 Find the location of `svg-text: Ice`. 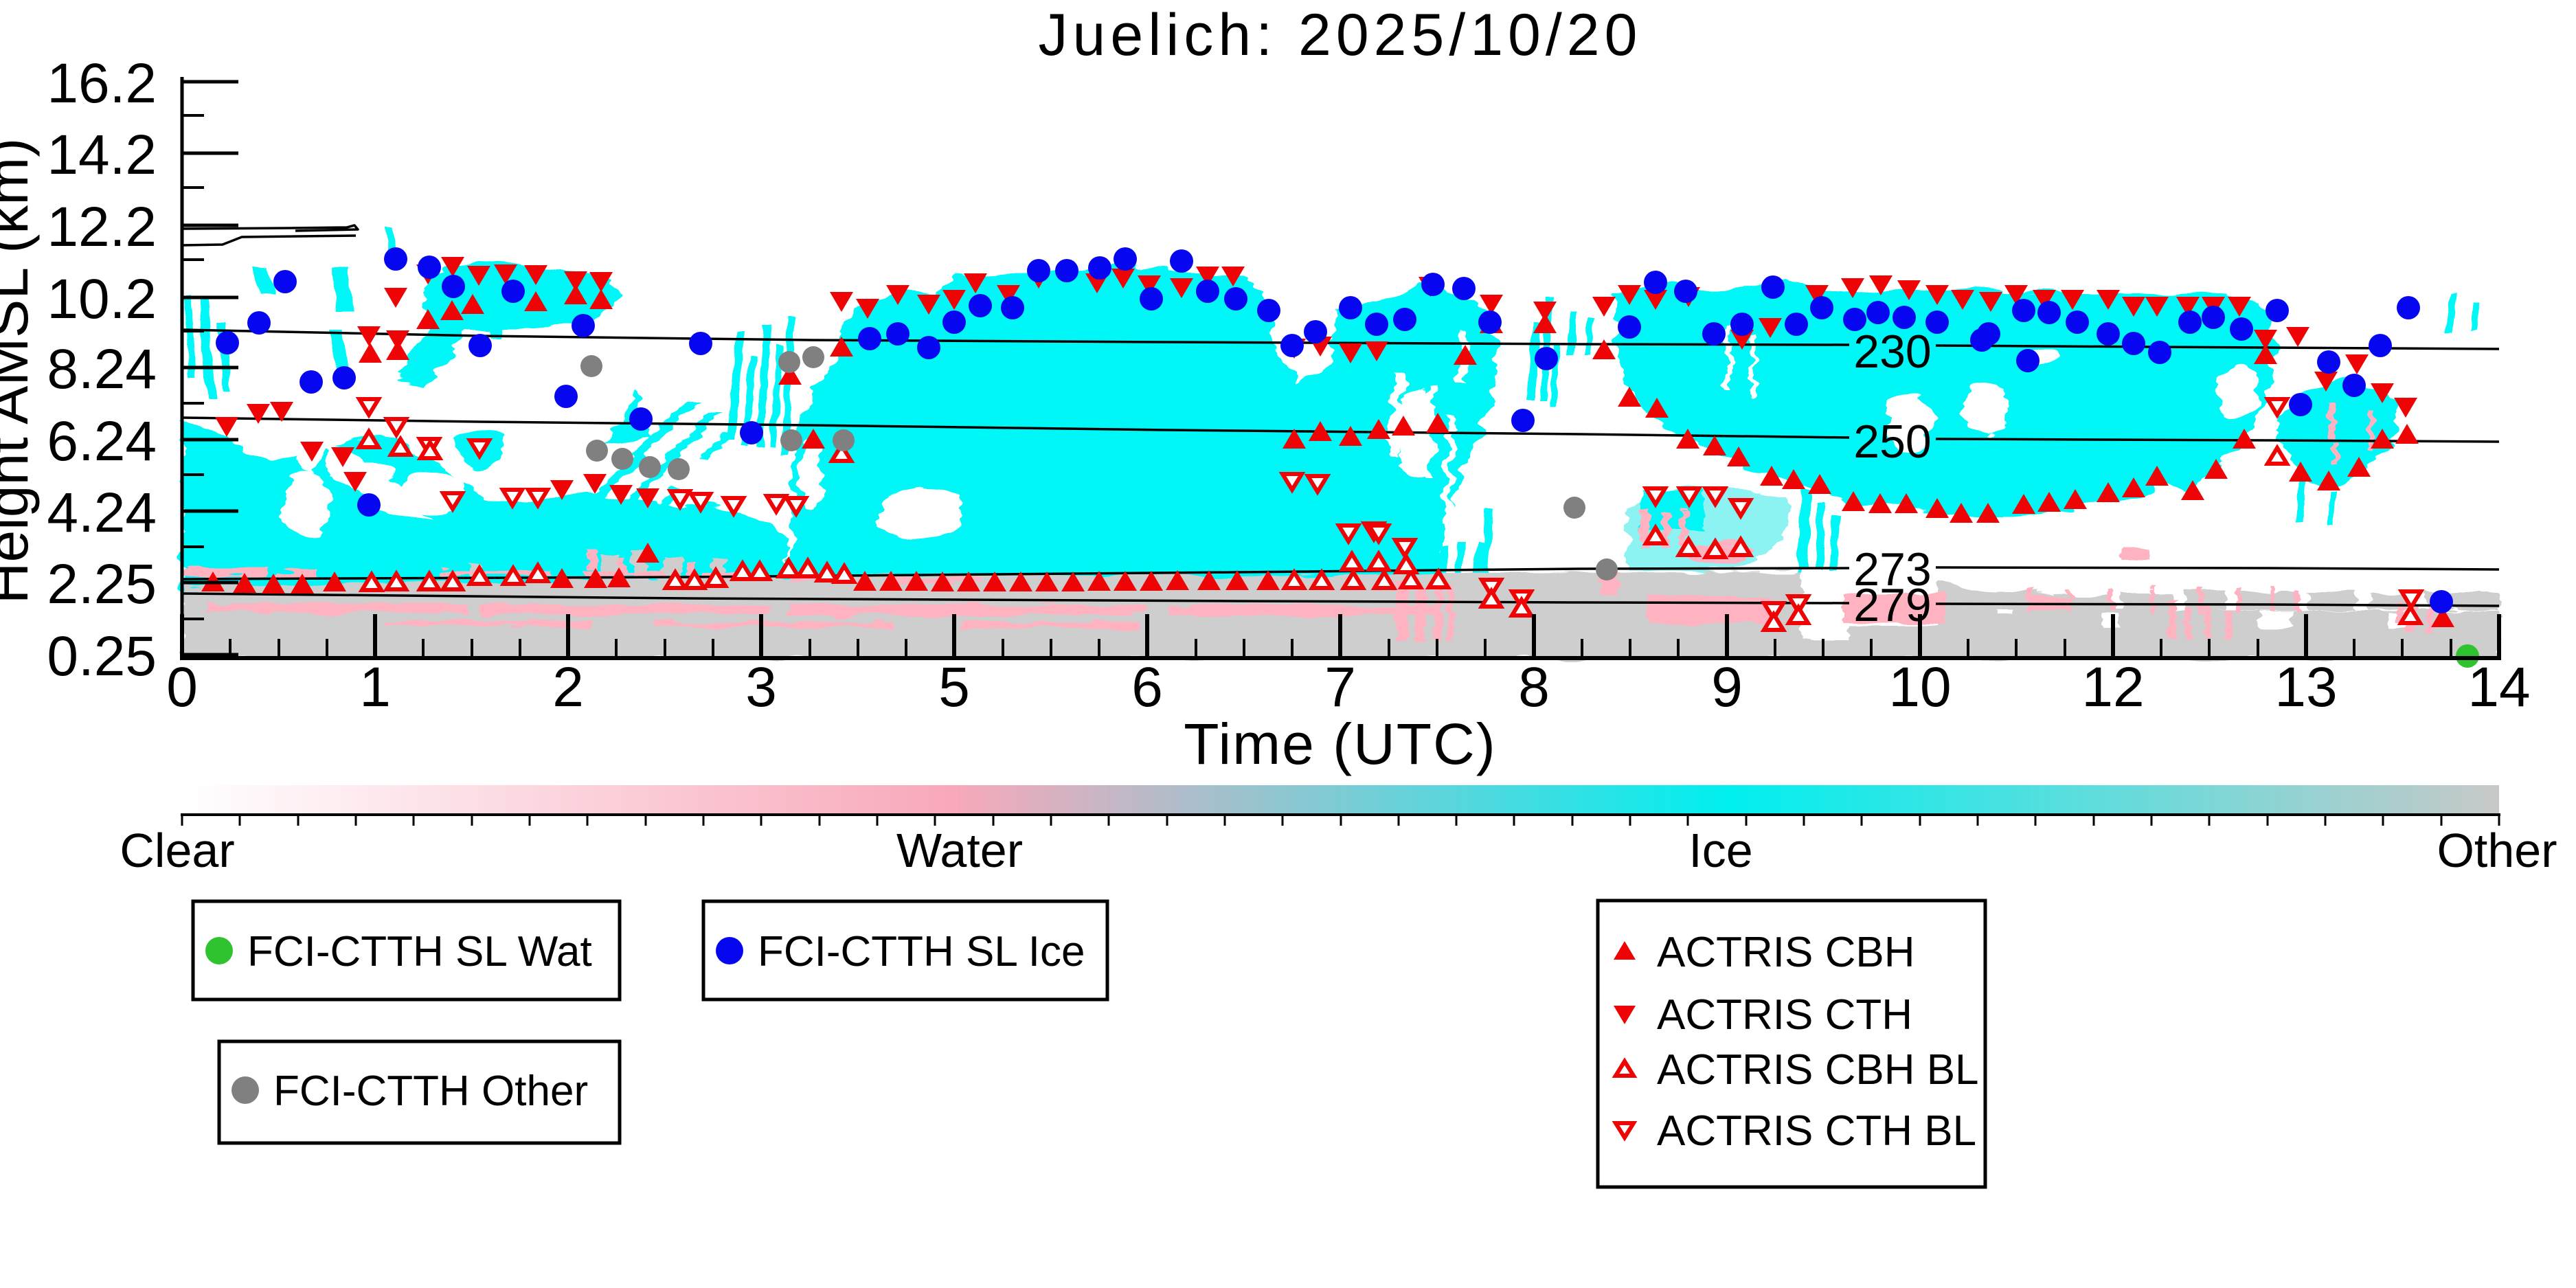

svg-text: Ice is located at coordinates (1720, 850).